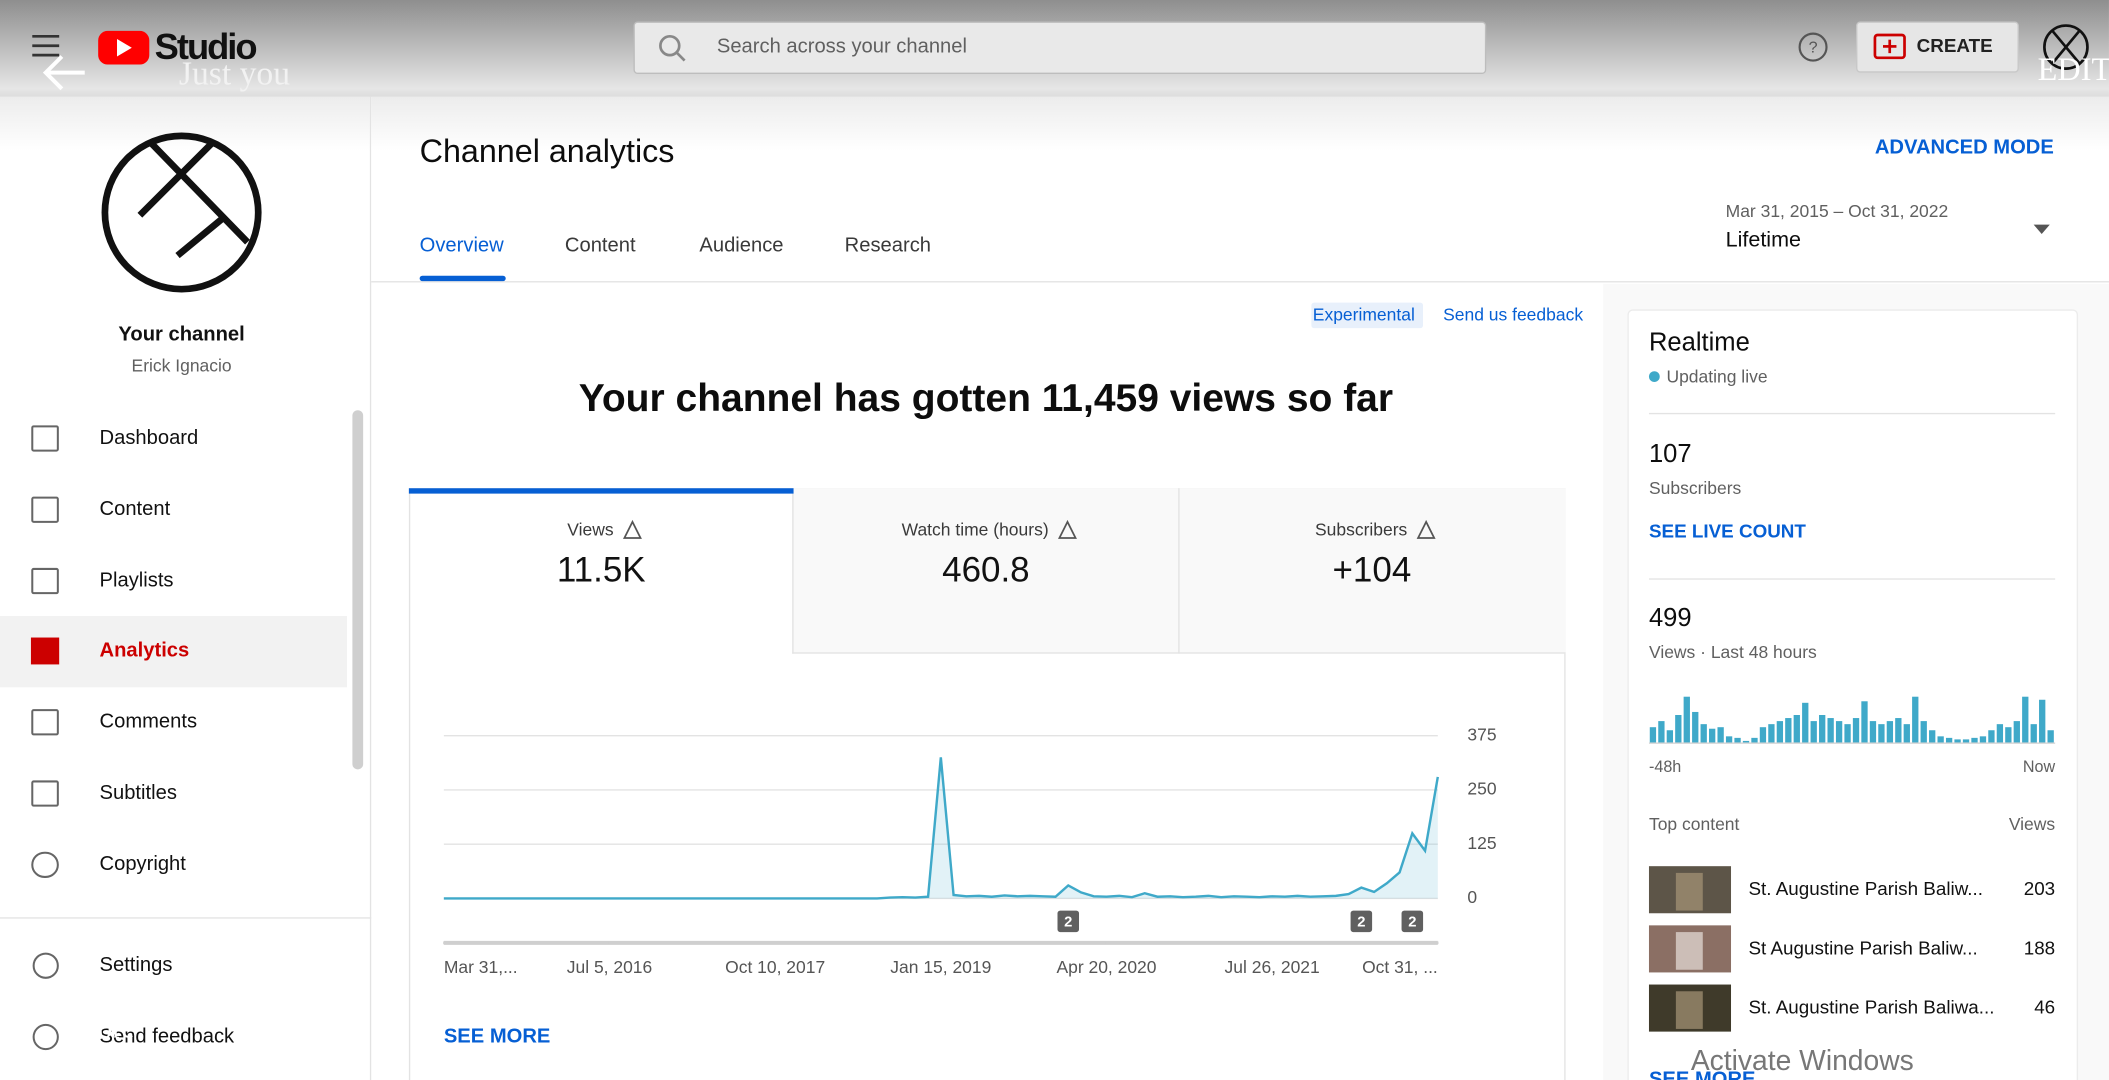 Image resolution: width=2109 pixels, height=1080 pixels. What do you see at coordinates (1361, 529) in the screenshot?
I see `metric-label: Subscribers` at bounding box center [1361, 529].